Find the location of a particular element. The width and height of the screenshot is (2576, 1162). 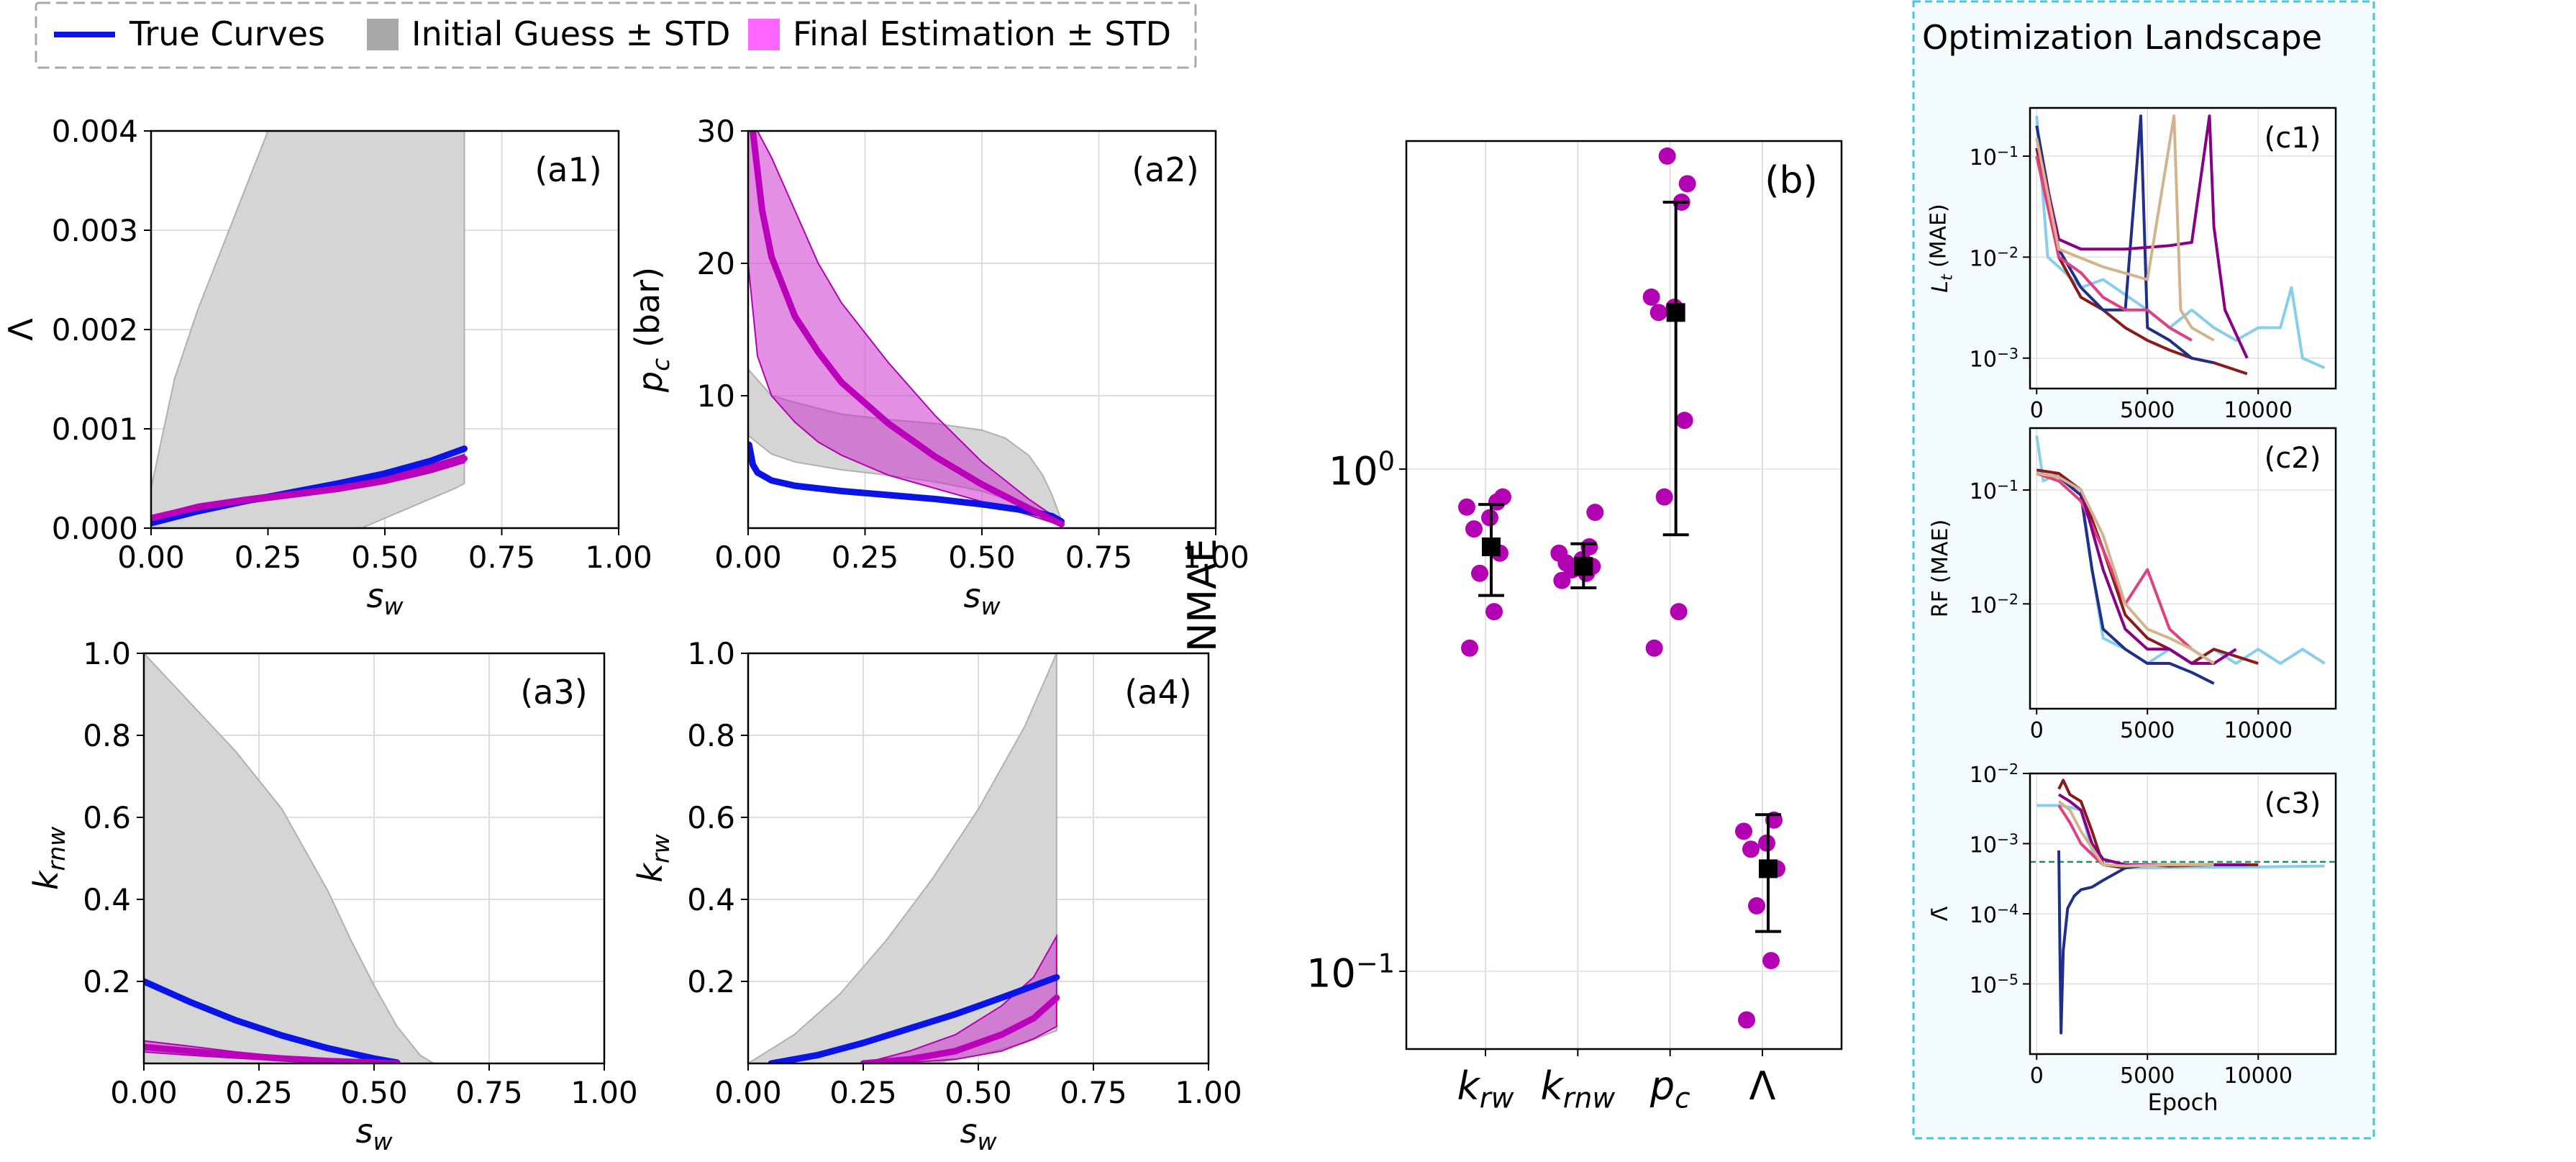

loss-curve-run5 is located at coordinates (2114, 248).